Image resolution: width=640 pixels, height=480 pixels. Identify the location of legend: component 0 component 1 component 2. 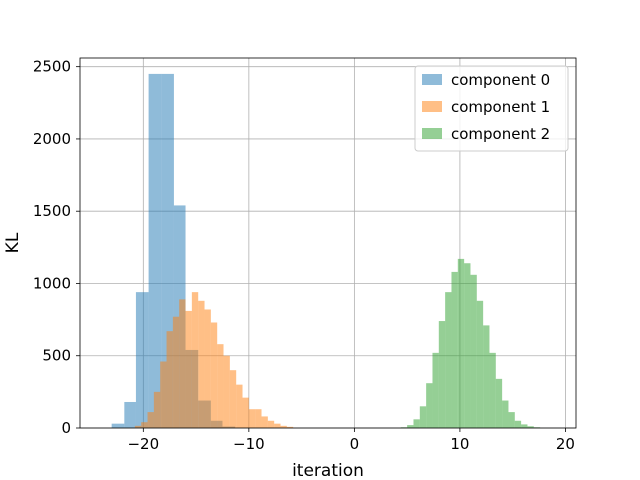
(491, 108).